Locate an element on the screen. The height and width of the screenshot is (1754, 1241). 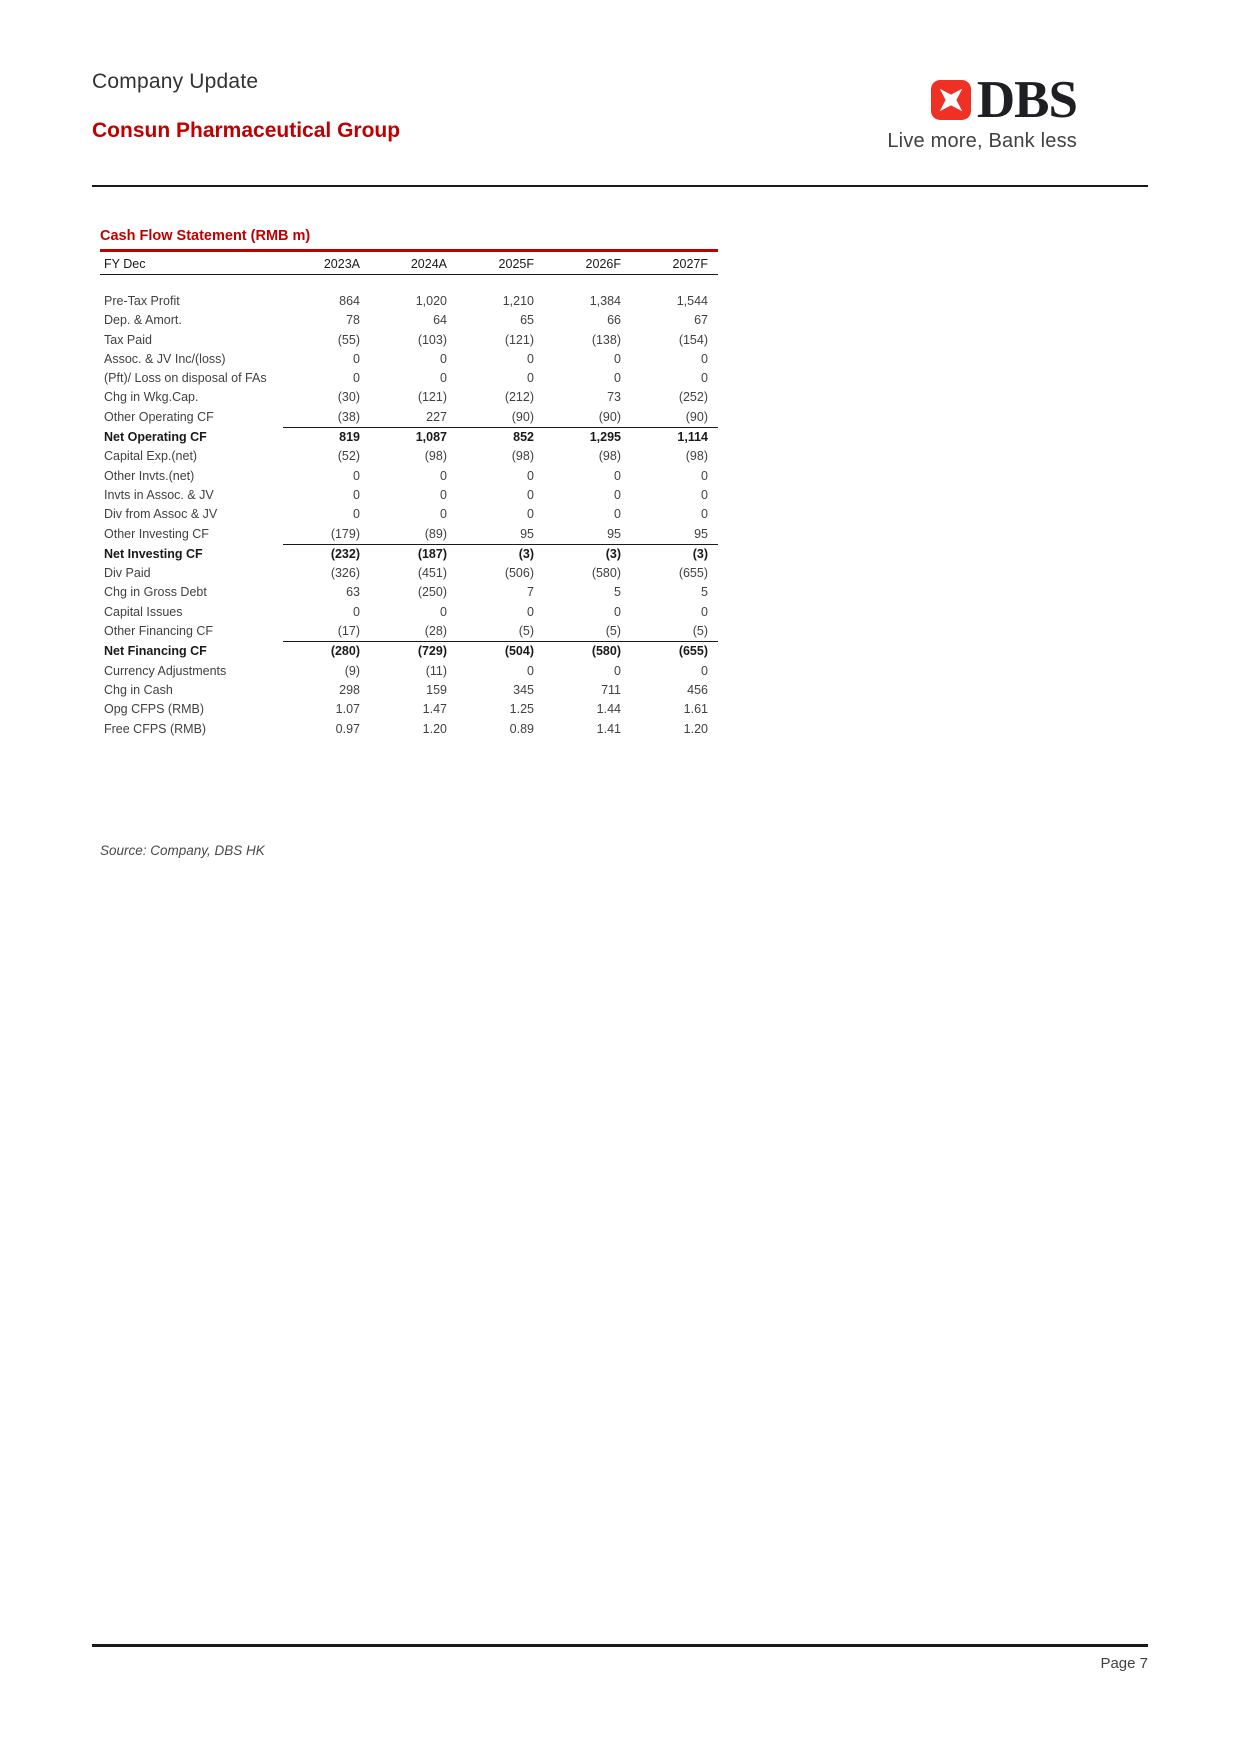
table-row: Other Invts.(net) 0 0 0 0 0 is located at coordinates (409, 476).